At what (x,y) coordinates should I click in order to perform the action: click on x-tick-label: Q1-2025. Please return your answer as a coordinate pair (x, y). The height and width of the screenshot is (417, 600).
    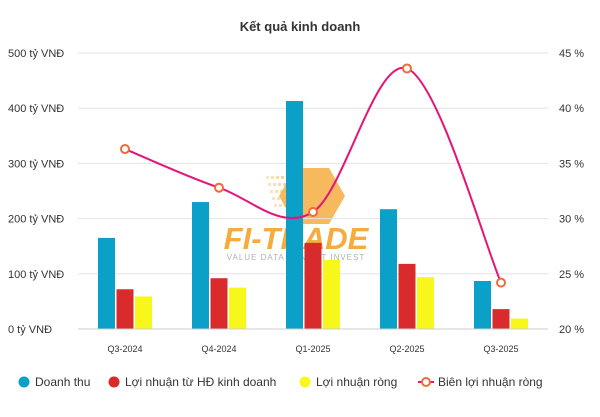
    Looking at the image, I should click on (312, 349).